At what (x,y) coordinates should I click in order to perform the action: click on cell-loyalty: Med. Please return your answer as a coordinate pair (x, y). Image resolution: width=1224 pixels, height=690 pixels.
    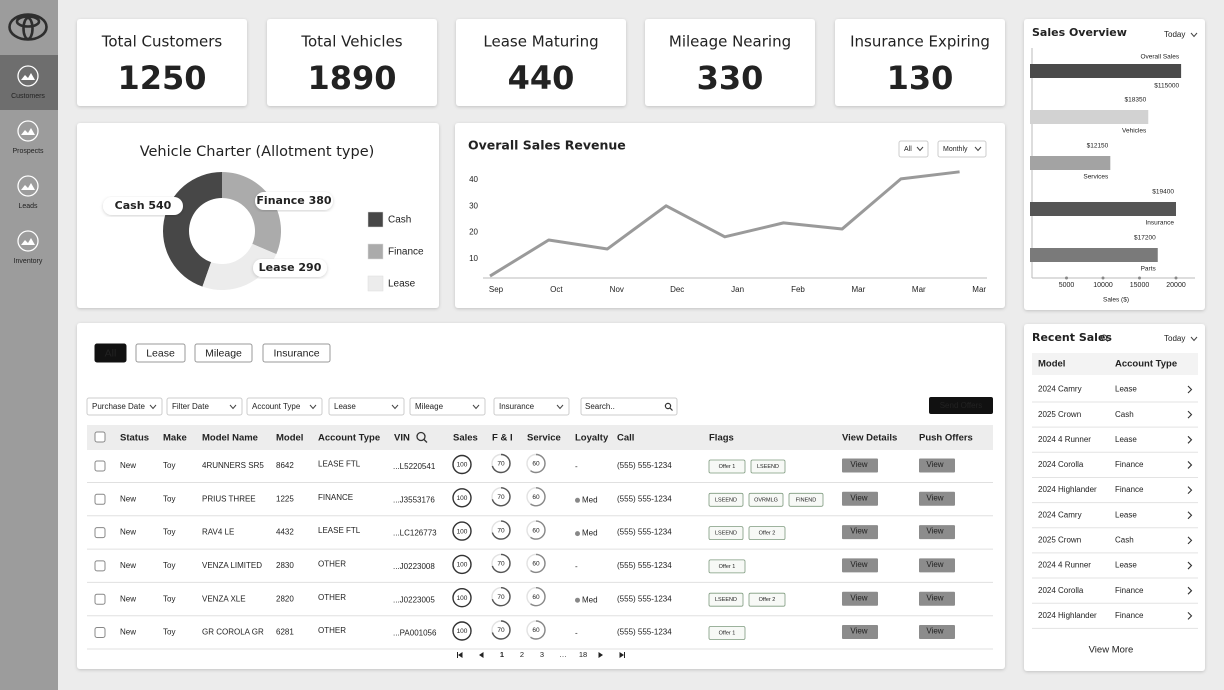
    Looking at the image, I should click on (590, 499).